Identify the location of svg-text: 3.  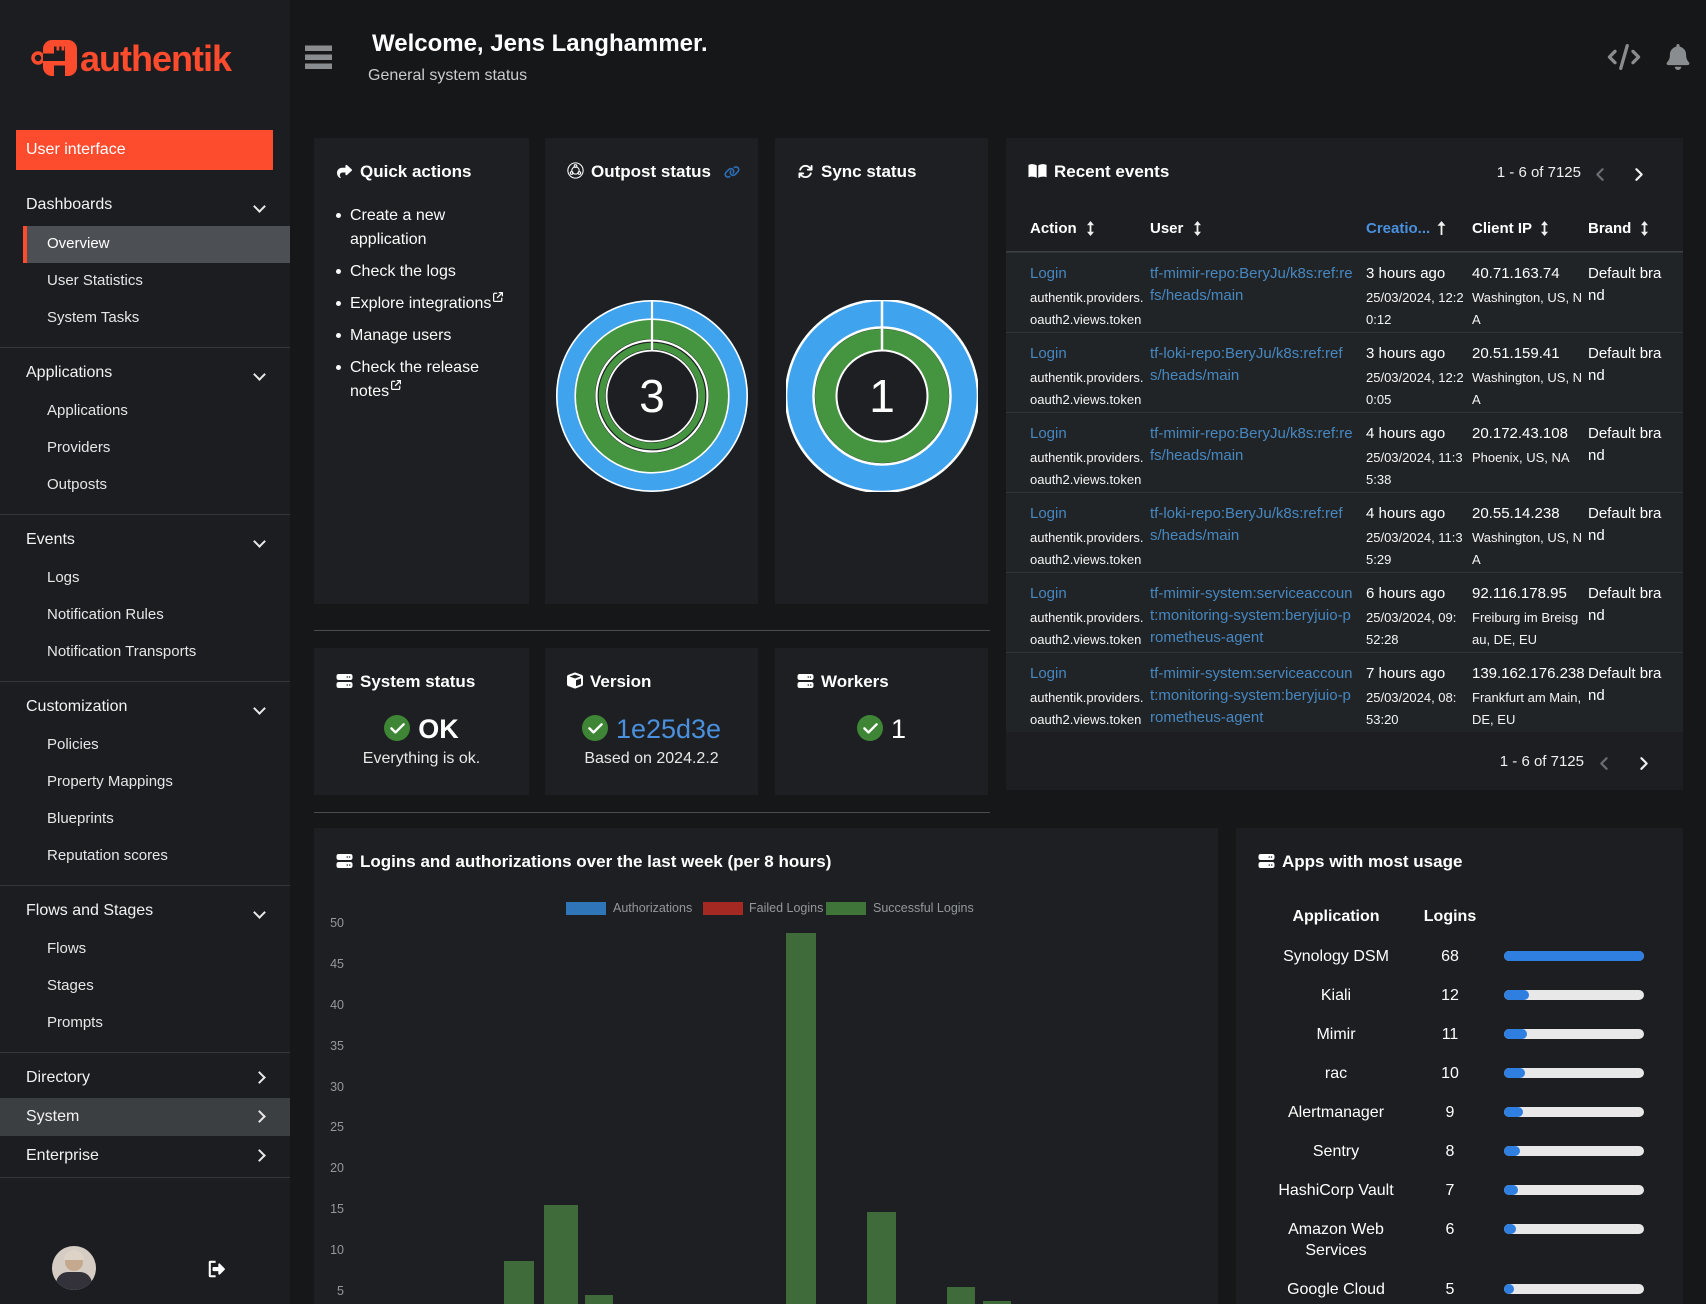
(652, 396).